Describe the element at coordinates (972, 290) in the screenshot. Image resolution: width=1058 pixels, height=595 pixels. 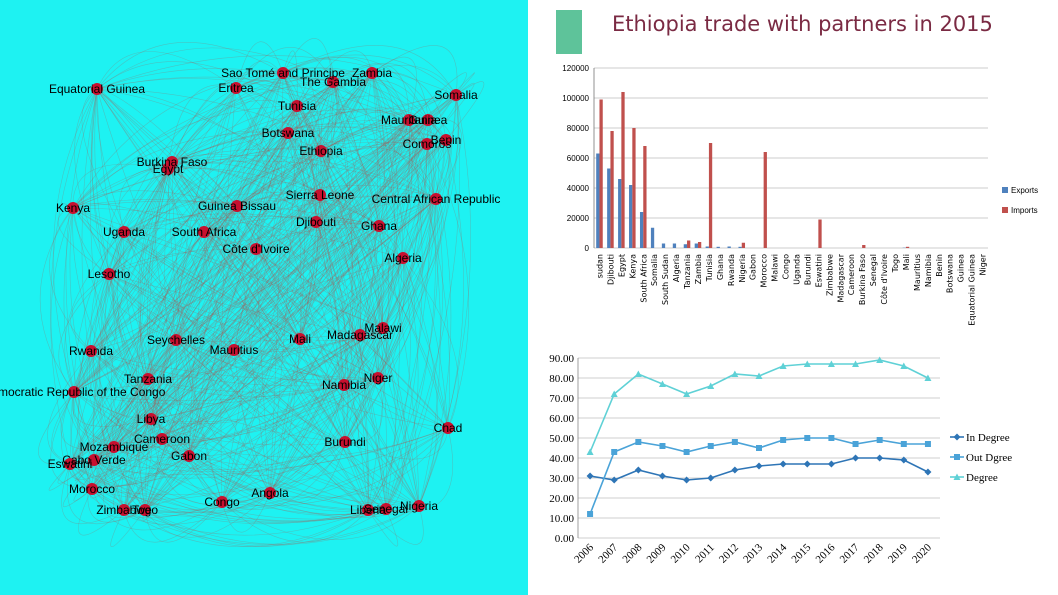
I see `bar-category-label: Equatorial Guinea` at that location.